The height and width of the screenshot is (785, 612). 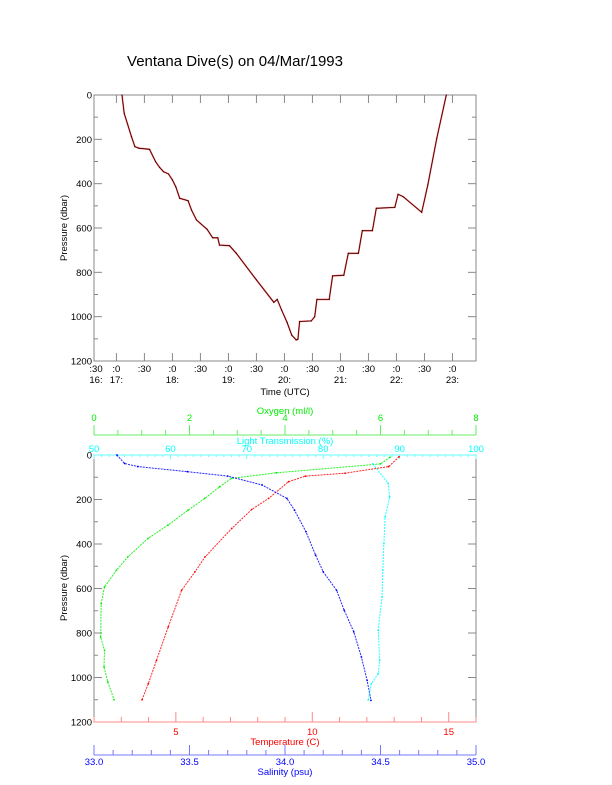 I want to click on x-tick-label-hour: 22:, so click(x=396, y=380).